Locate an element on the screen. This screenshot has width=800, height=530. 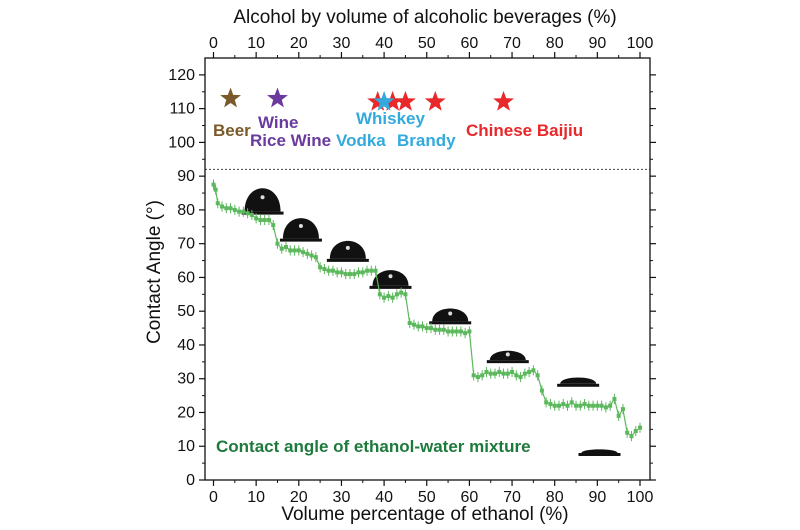
y-tick-label: 90 is located at coordinates (186, 176).